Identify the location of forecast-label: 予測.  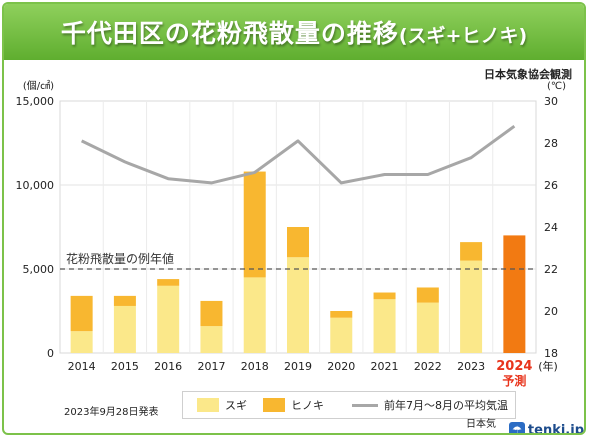
(514, 380).